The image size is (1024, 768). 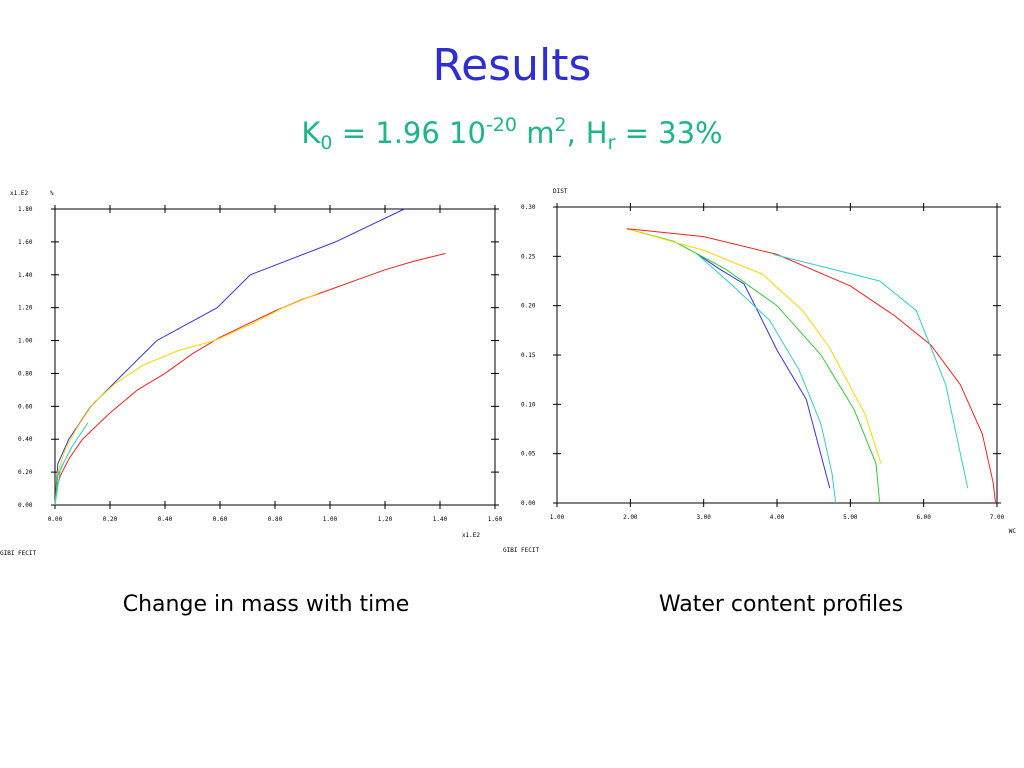 I want to click on x-tick-label: 3.00, so click(x=703, y=517).